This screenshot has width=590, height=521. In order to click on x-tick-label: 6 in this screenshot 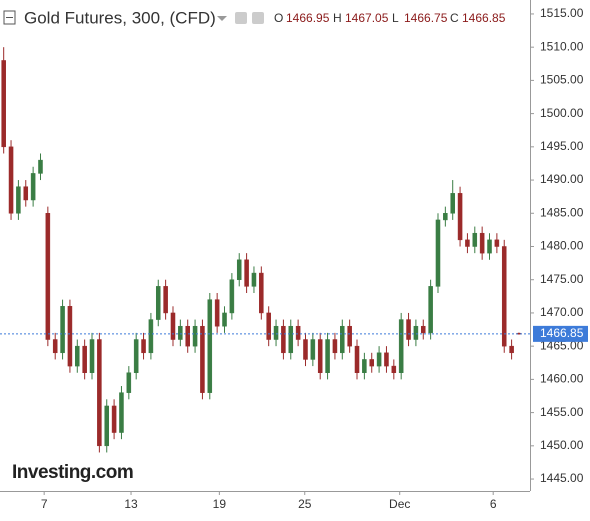, I will do `click(493, 504)`.